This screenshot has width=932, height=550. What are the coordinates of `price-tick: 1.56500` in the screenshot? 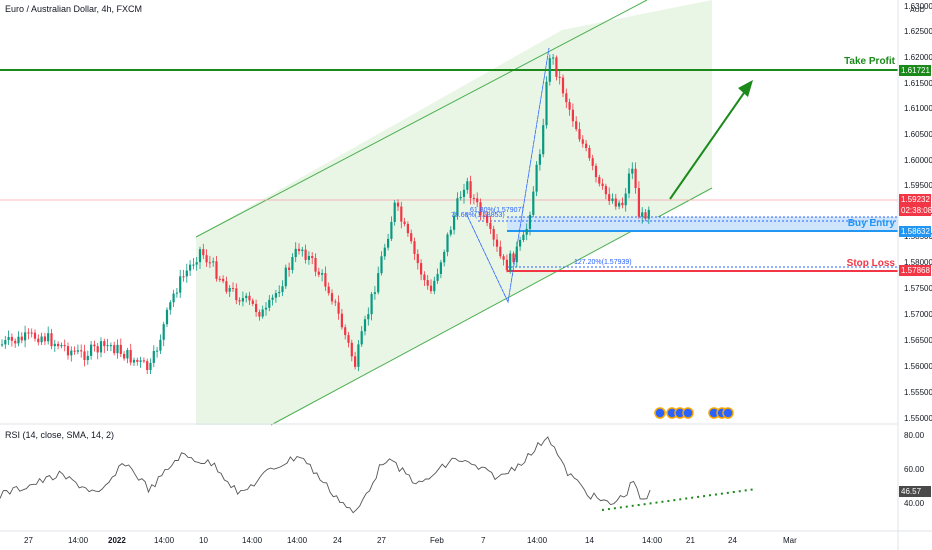 It's located at (918, 340).